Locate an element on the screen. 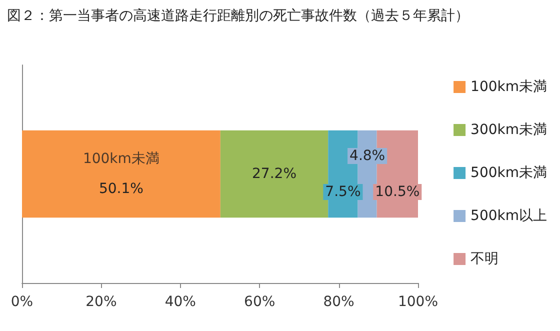  x-tick-label: 80% is located at coordinates (338, 302).